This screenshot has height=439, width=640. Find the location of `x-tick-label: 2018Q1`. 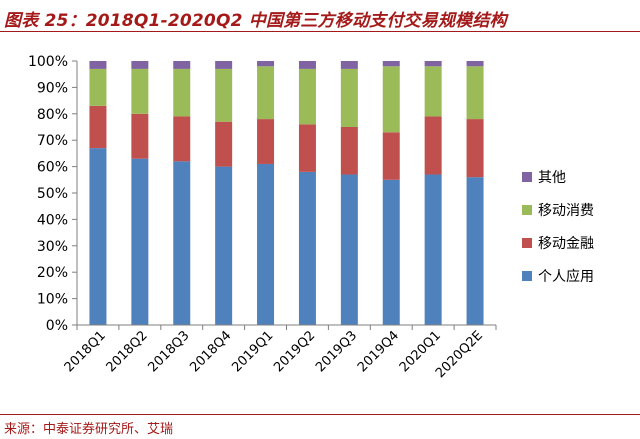

x-tick-label: 2018Q1 is located at coordinates (85, 351).